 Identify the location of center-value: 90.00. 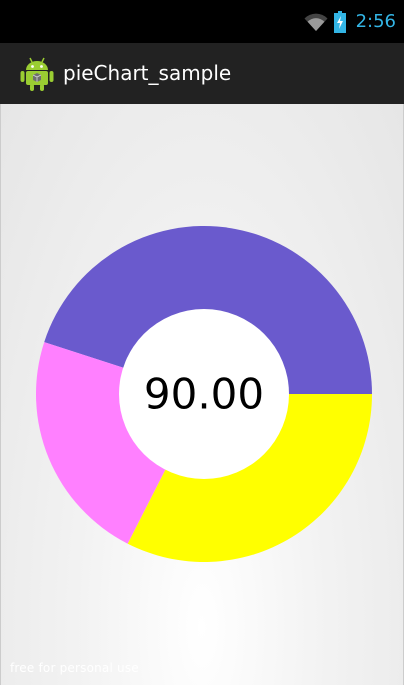
(204, 394).